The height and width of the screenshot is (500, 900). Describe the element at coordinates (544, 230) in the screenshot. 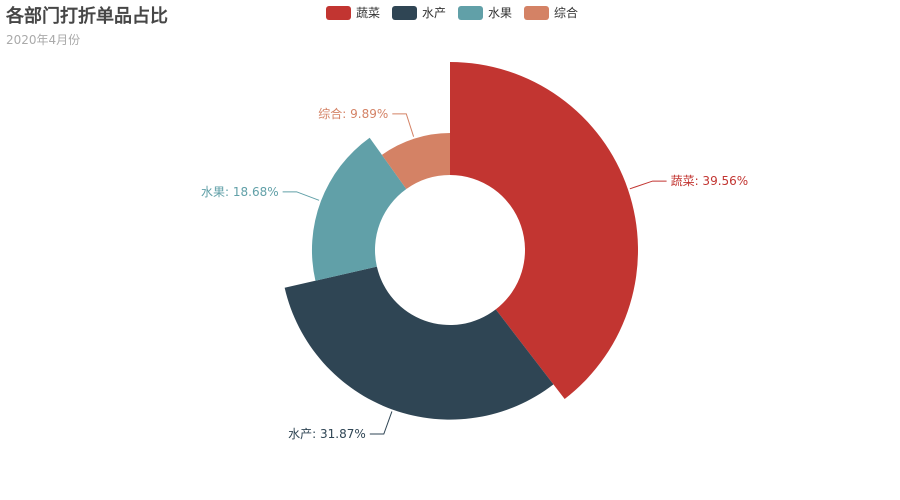

I see `slice-vegetables` at that location.